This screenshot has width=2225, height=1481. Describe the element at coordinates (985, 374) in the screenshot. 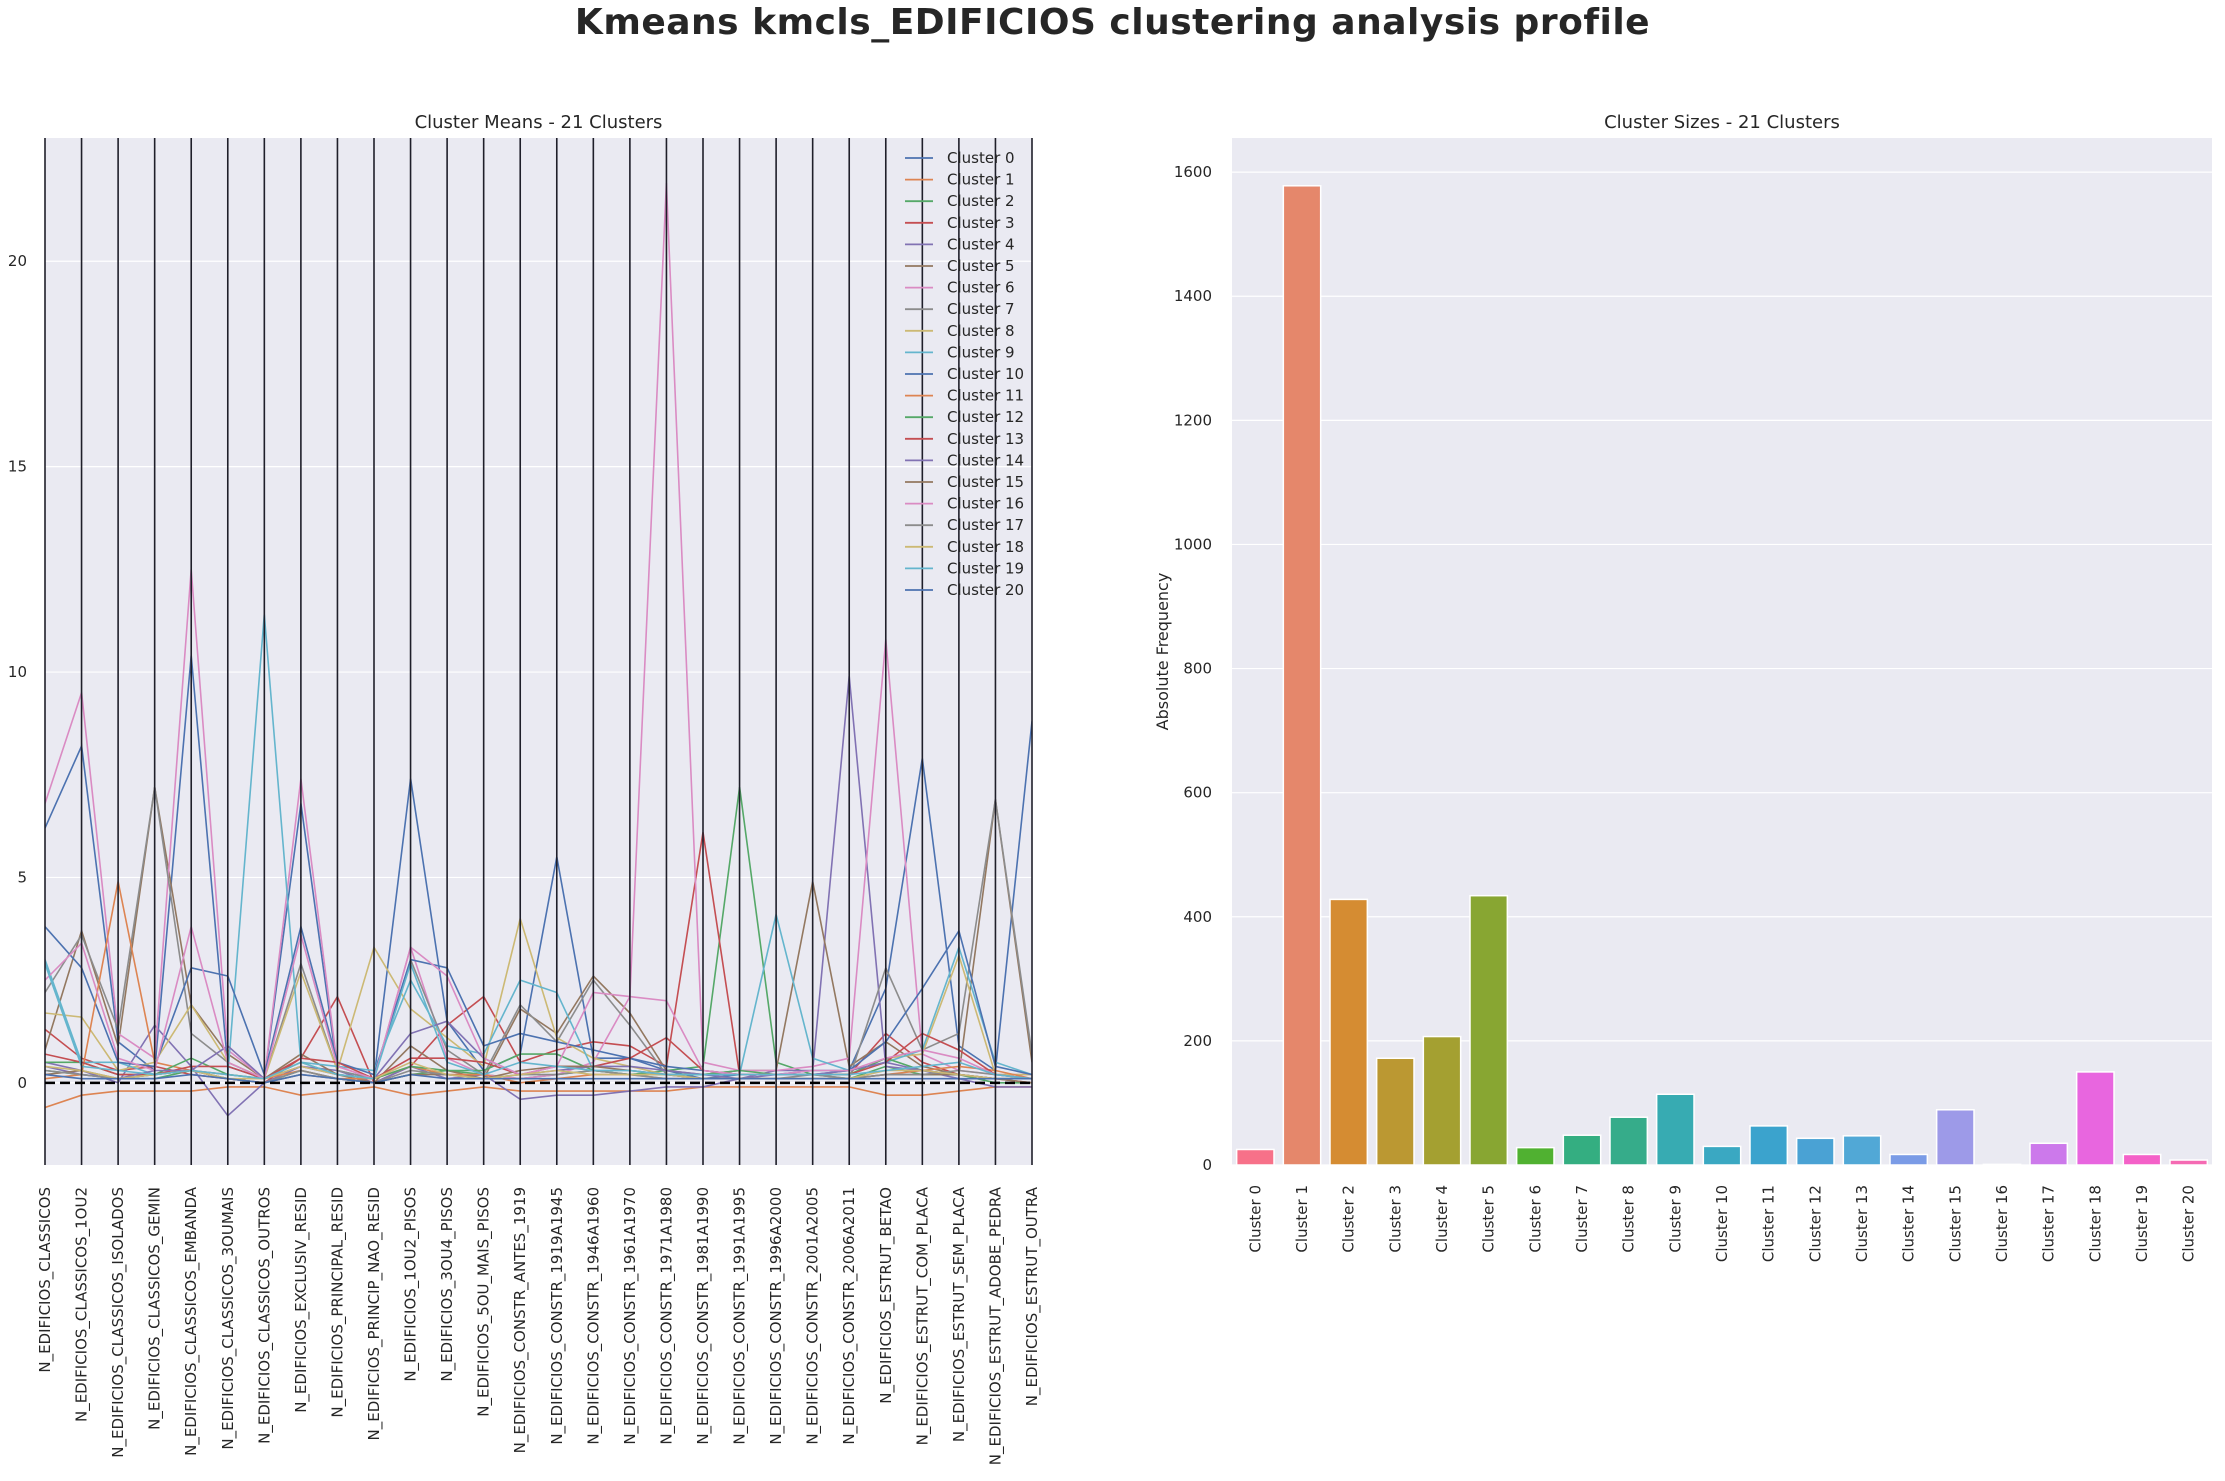

I see `legend-label: Cluster 10` at that location.